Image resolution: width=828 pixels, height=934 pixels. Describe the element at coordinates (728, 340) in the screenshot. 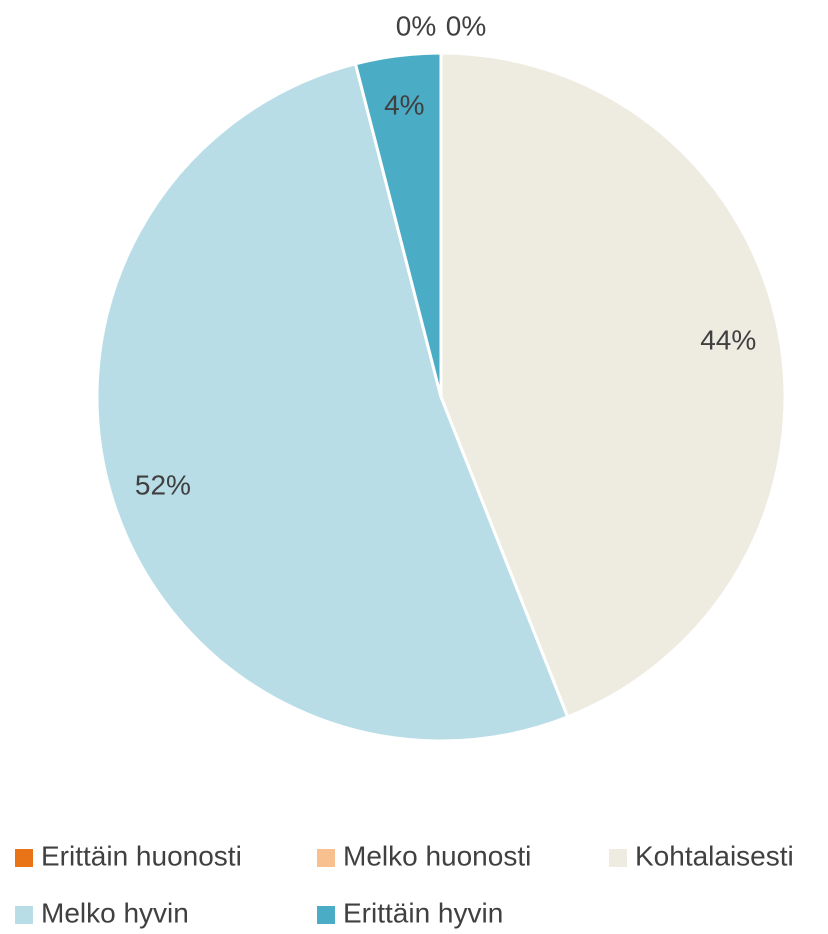

I see `data-label: 44%` at that location.